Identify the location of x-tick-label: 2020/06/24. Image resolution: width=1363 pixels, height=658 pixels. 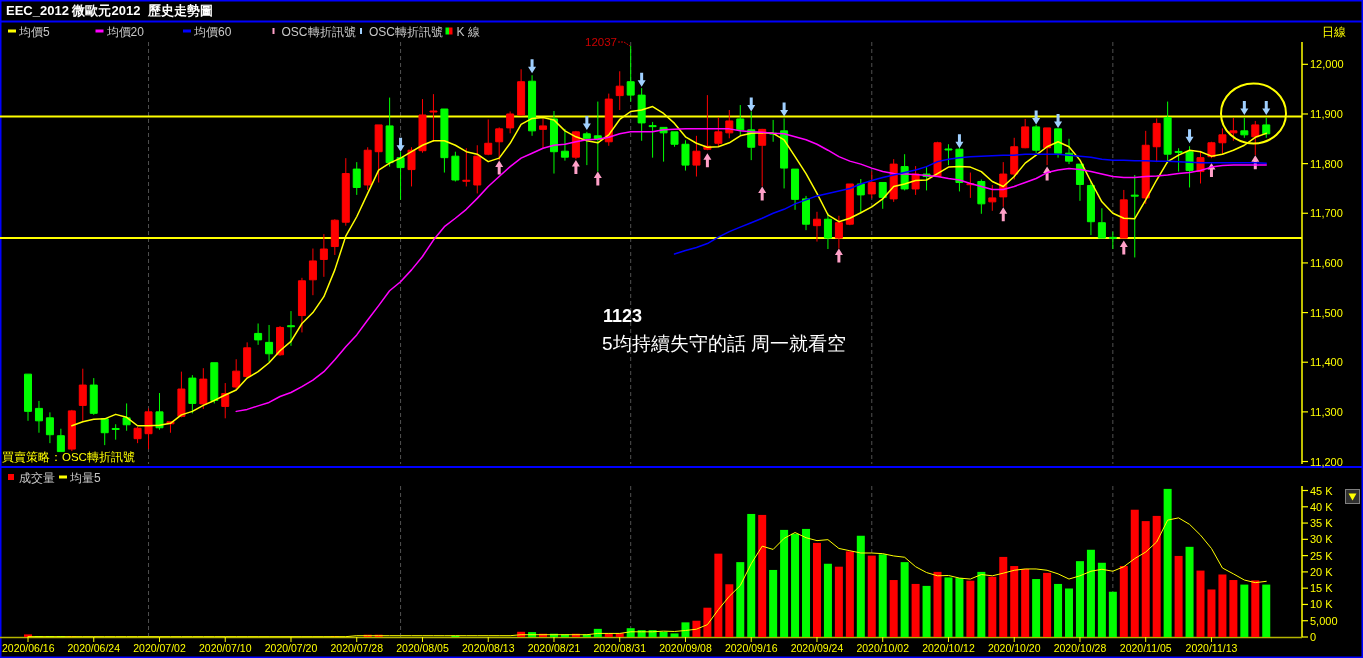
(94, 648).